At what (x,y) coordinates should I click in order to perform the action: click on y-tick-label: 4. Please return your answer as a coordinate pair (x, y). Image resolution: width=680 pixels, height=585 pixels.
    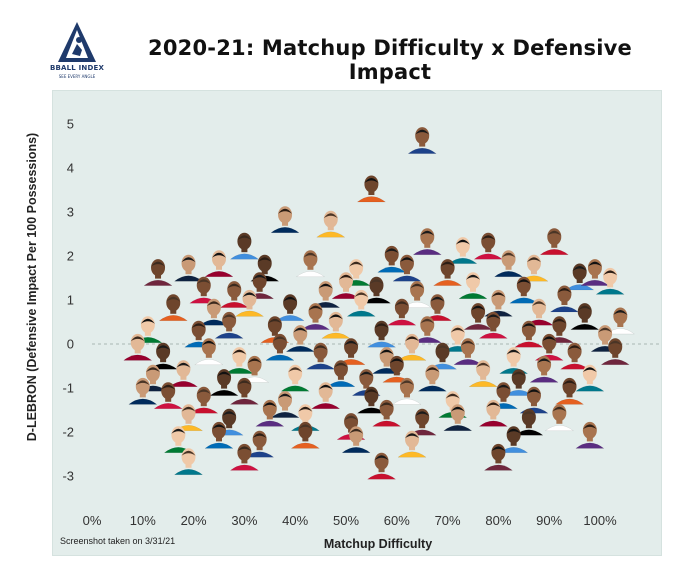
    Looking at the image, I should click on (70, 168).